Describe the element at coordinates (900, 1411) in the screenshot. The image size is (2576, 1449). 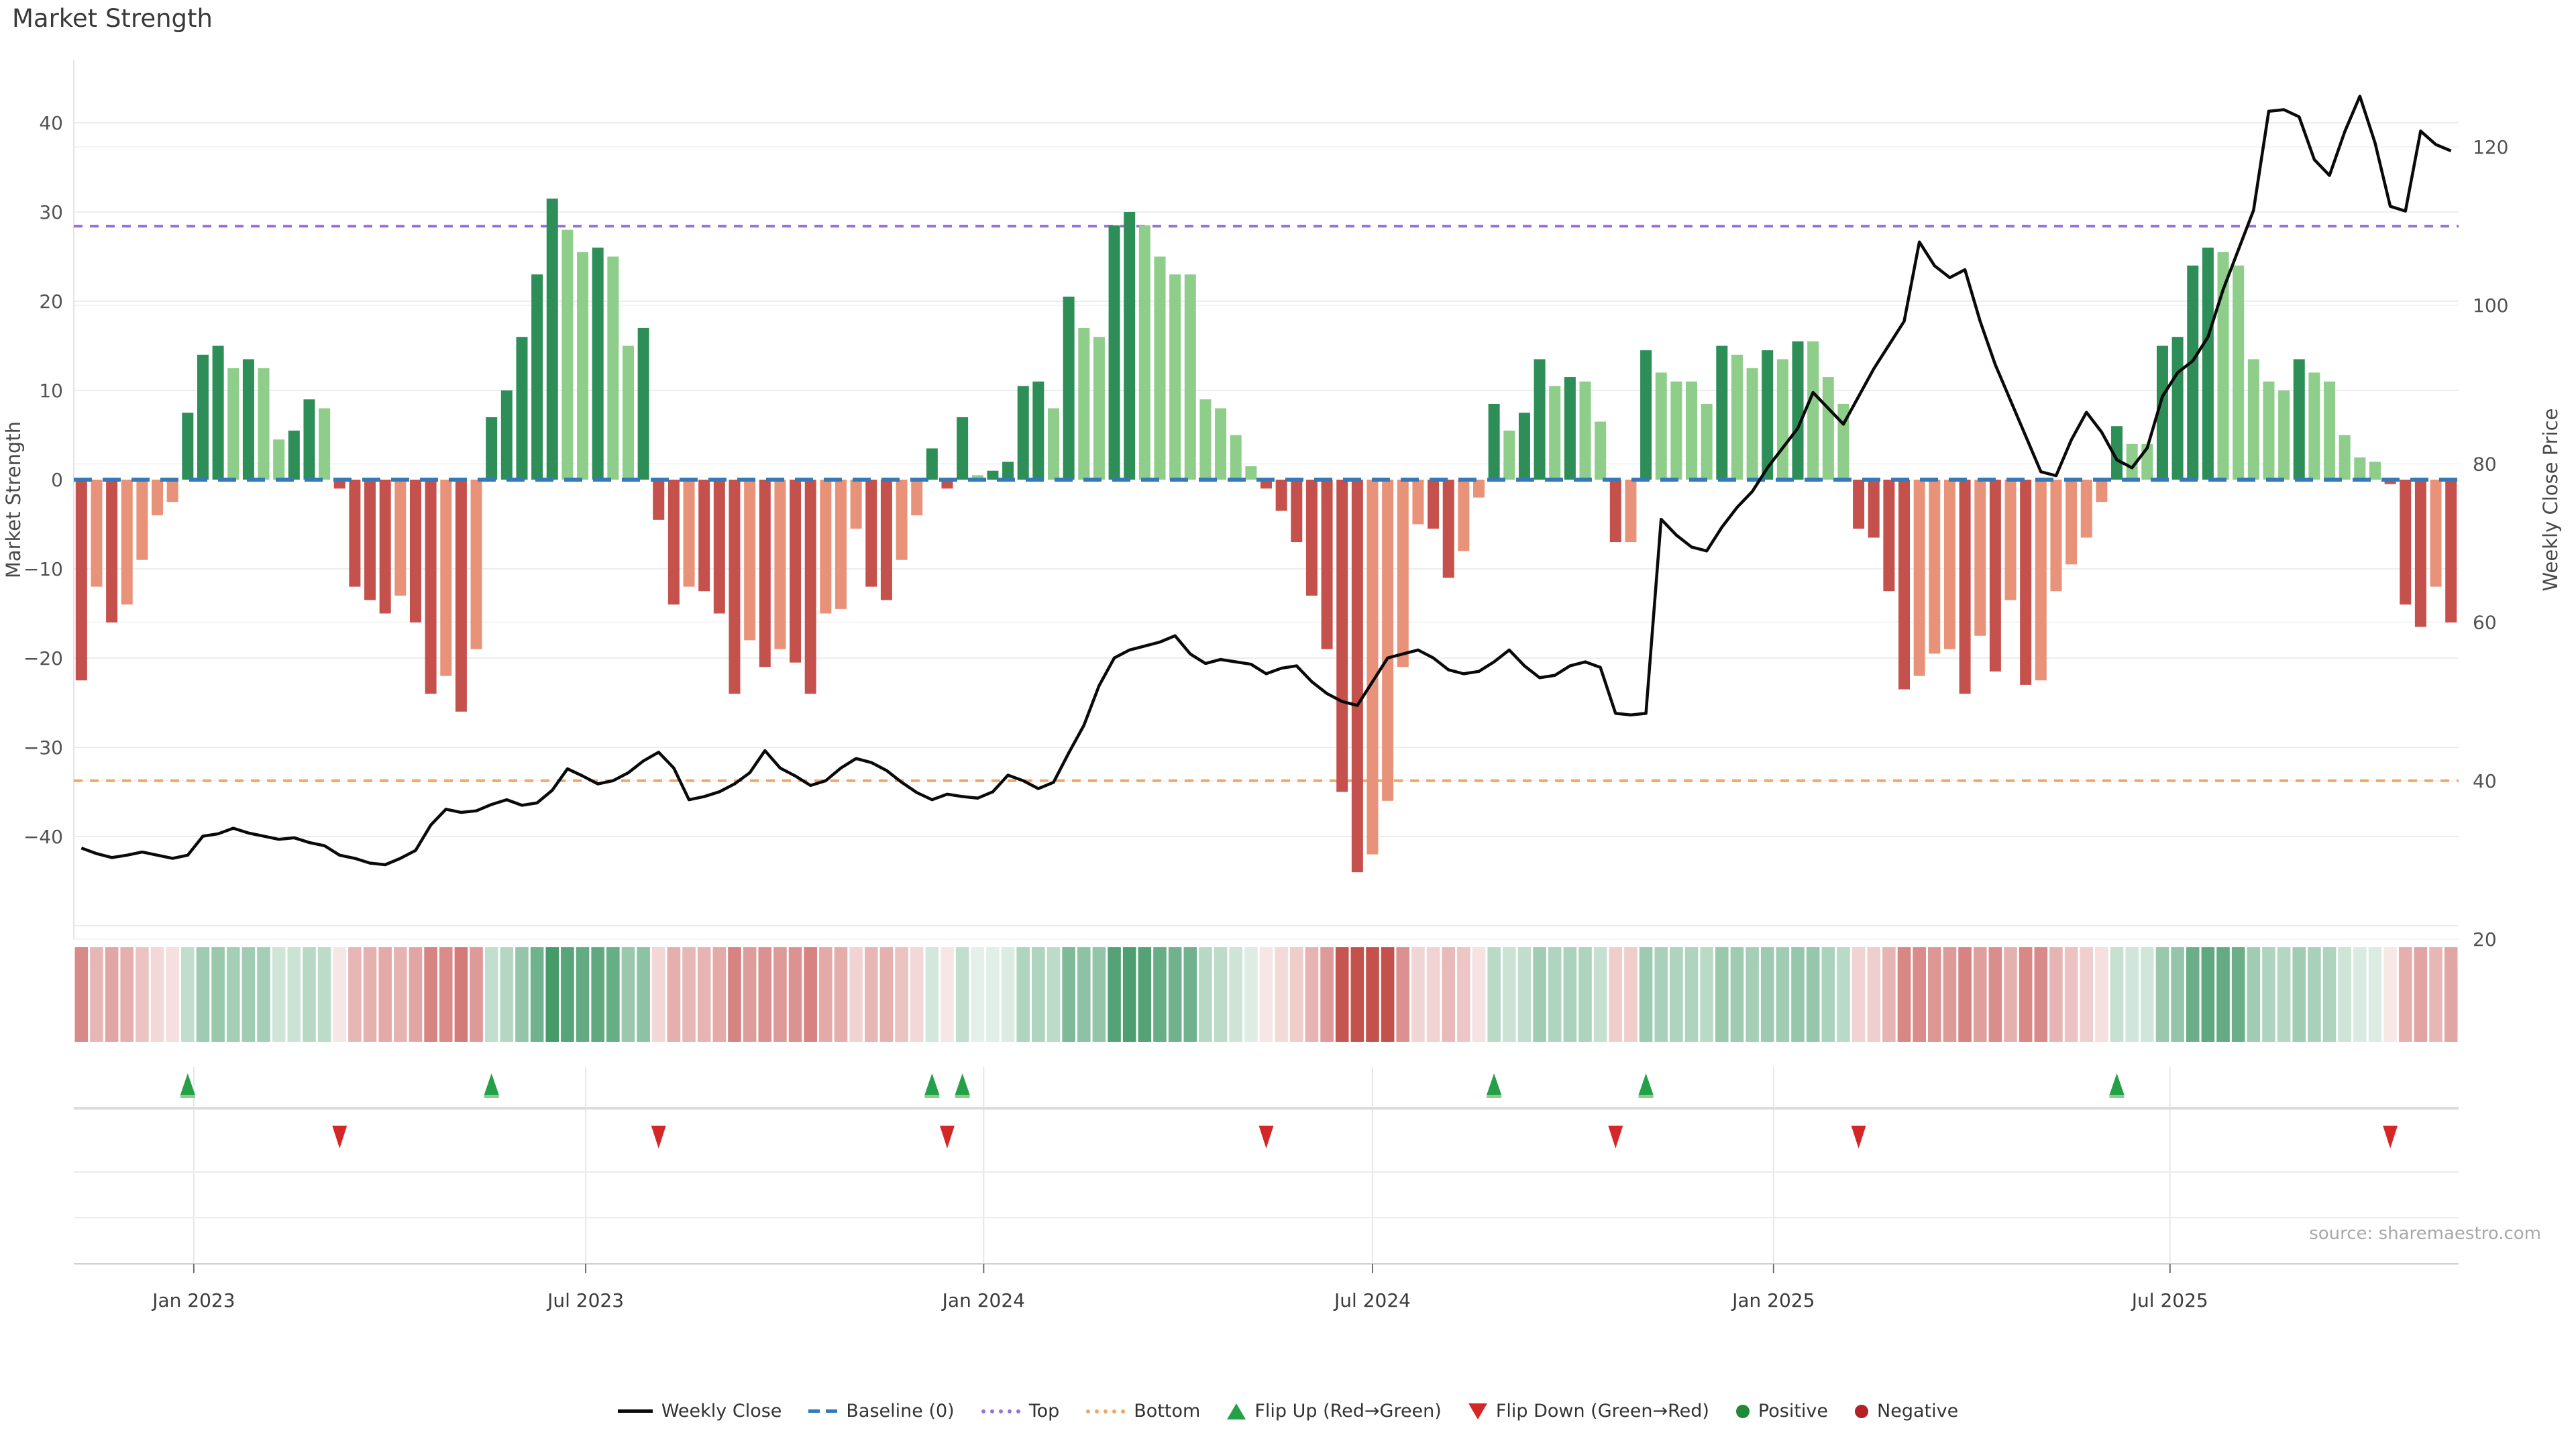
I see `legend-label: Baseline (0)` at that location.